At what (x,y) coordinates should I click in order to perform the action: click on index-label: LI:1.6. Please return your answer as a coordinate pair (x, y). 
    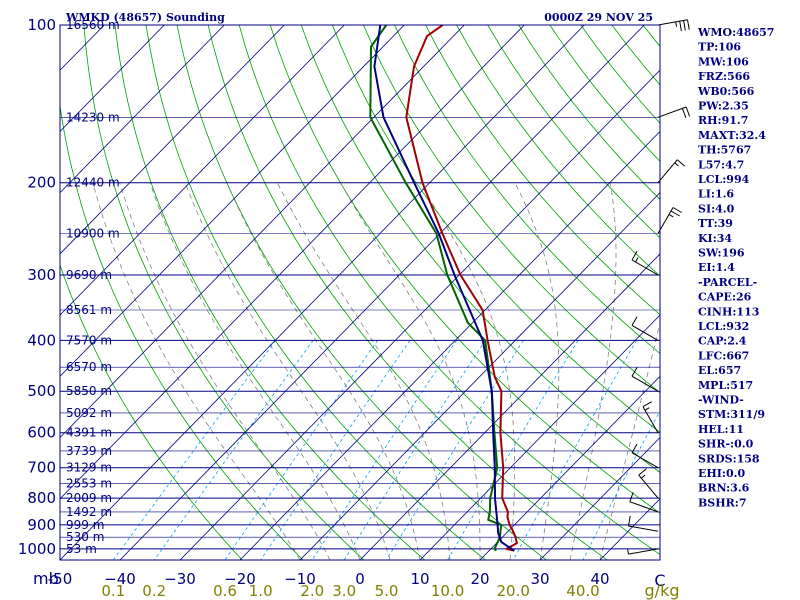
    Looking at the image, I should click on (716, 194).